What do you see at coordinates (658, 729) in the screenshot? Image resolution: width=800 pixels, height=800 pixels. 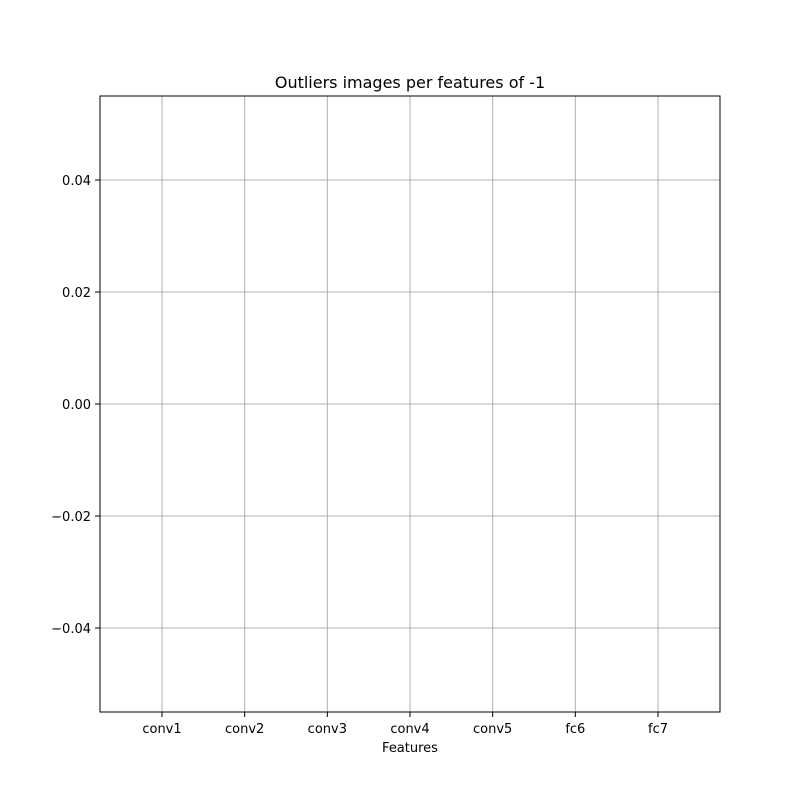 I see `x-tick-label: fc7` at bounding box center [658, 729].